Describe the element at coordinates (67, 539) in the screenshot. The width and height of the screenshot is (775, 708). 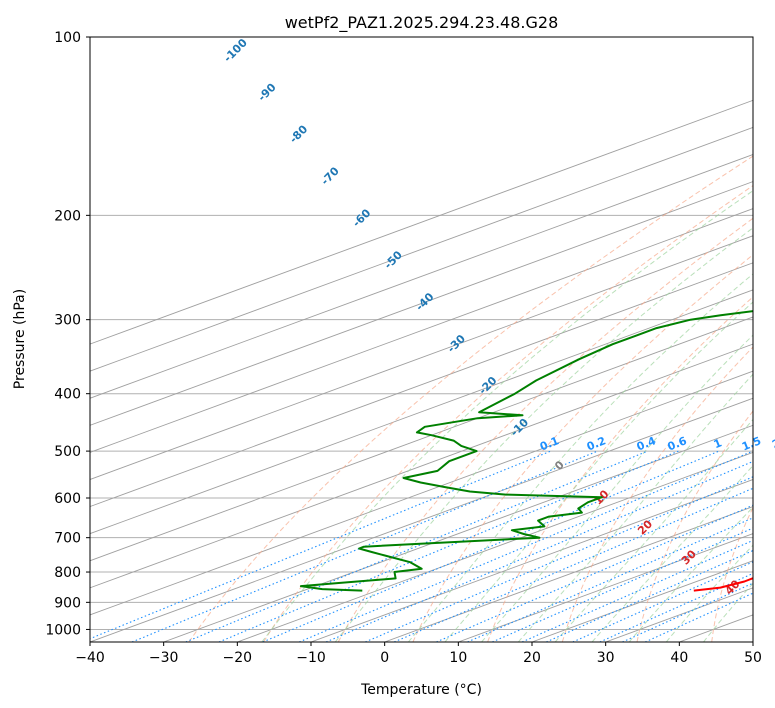
I see `y-tick-label: 700` at that location.